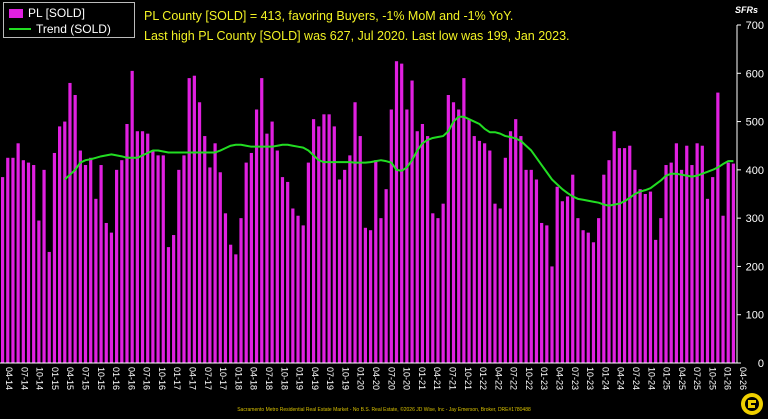 The image size is (768, 419). What do you see at coordinates (147, 378) in the screenshot?
I see `x-tick-label: 07-16` at bounding box center [147, 378].